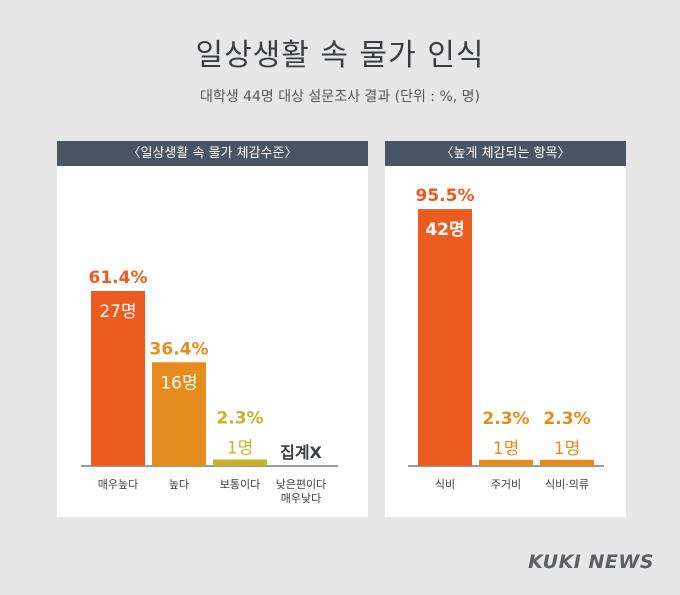  I want to click on count-label: 16명, so click(178, 383).